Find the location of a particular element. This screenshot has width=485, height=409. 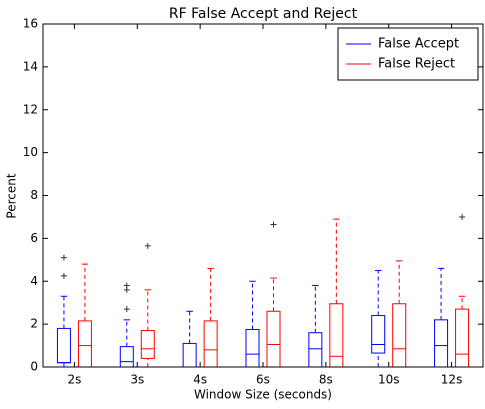

x-tick-label: 3s is located at coordinates (137, 380).